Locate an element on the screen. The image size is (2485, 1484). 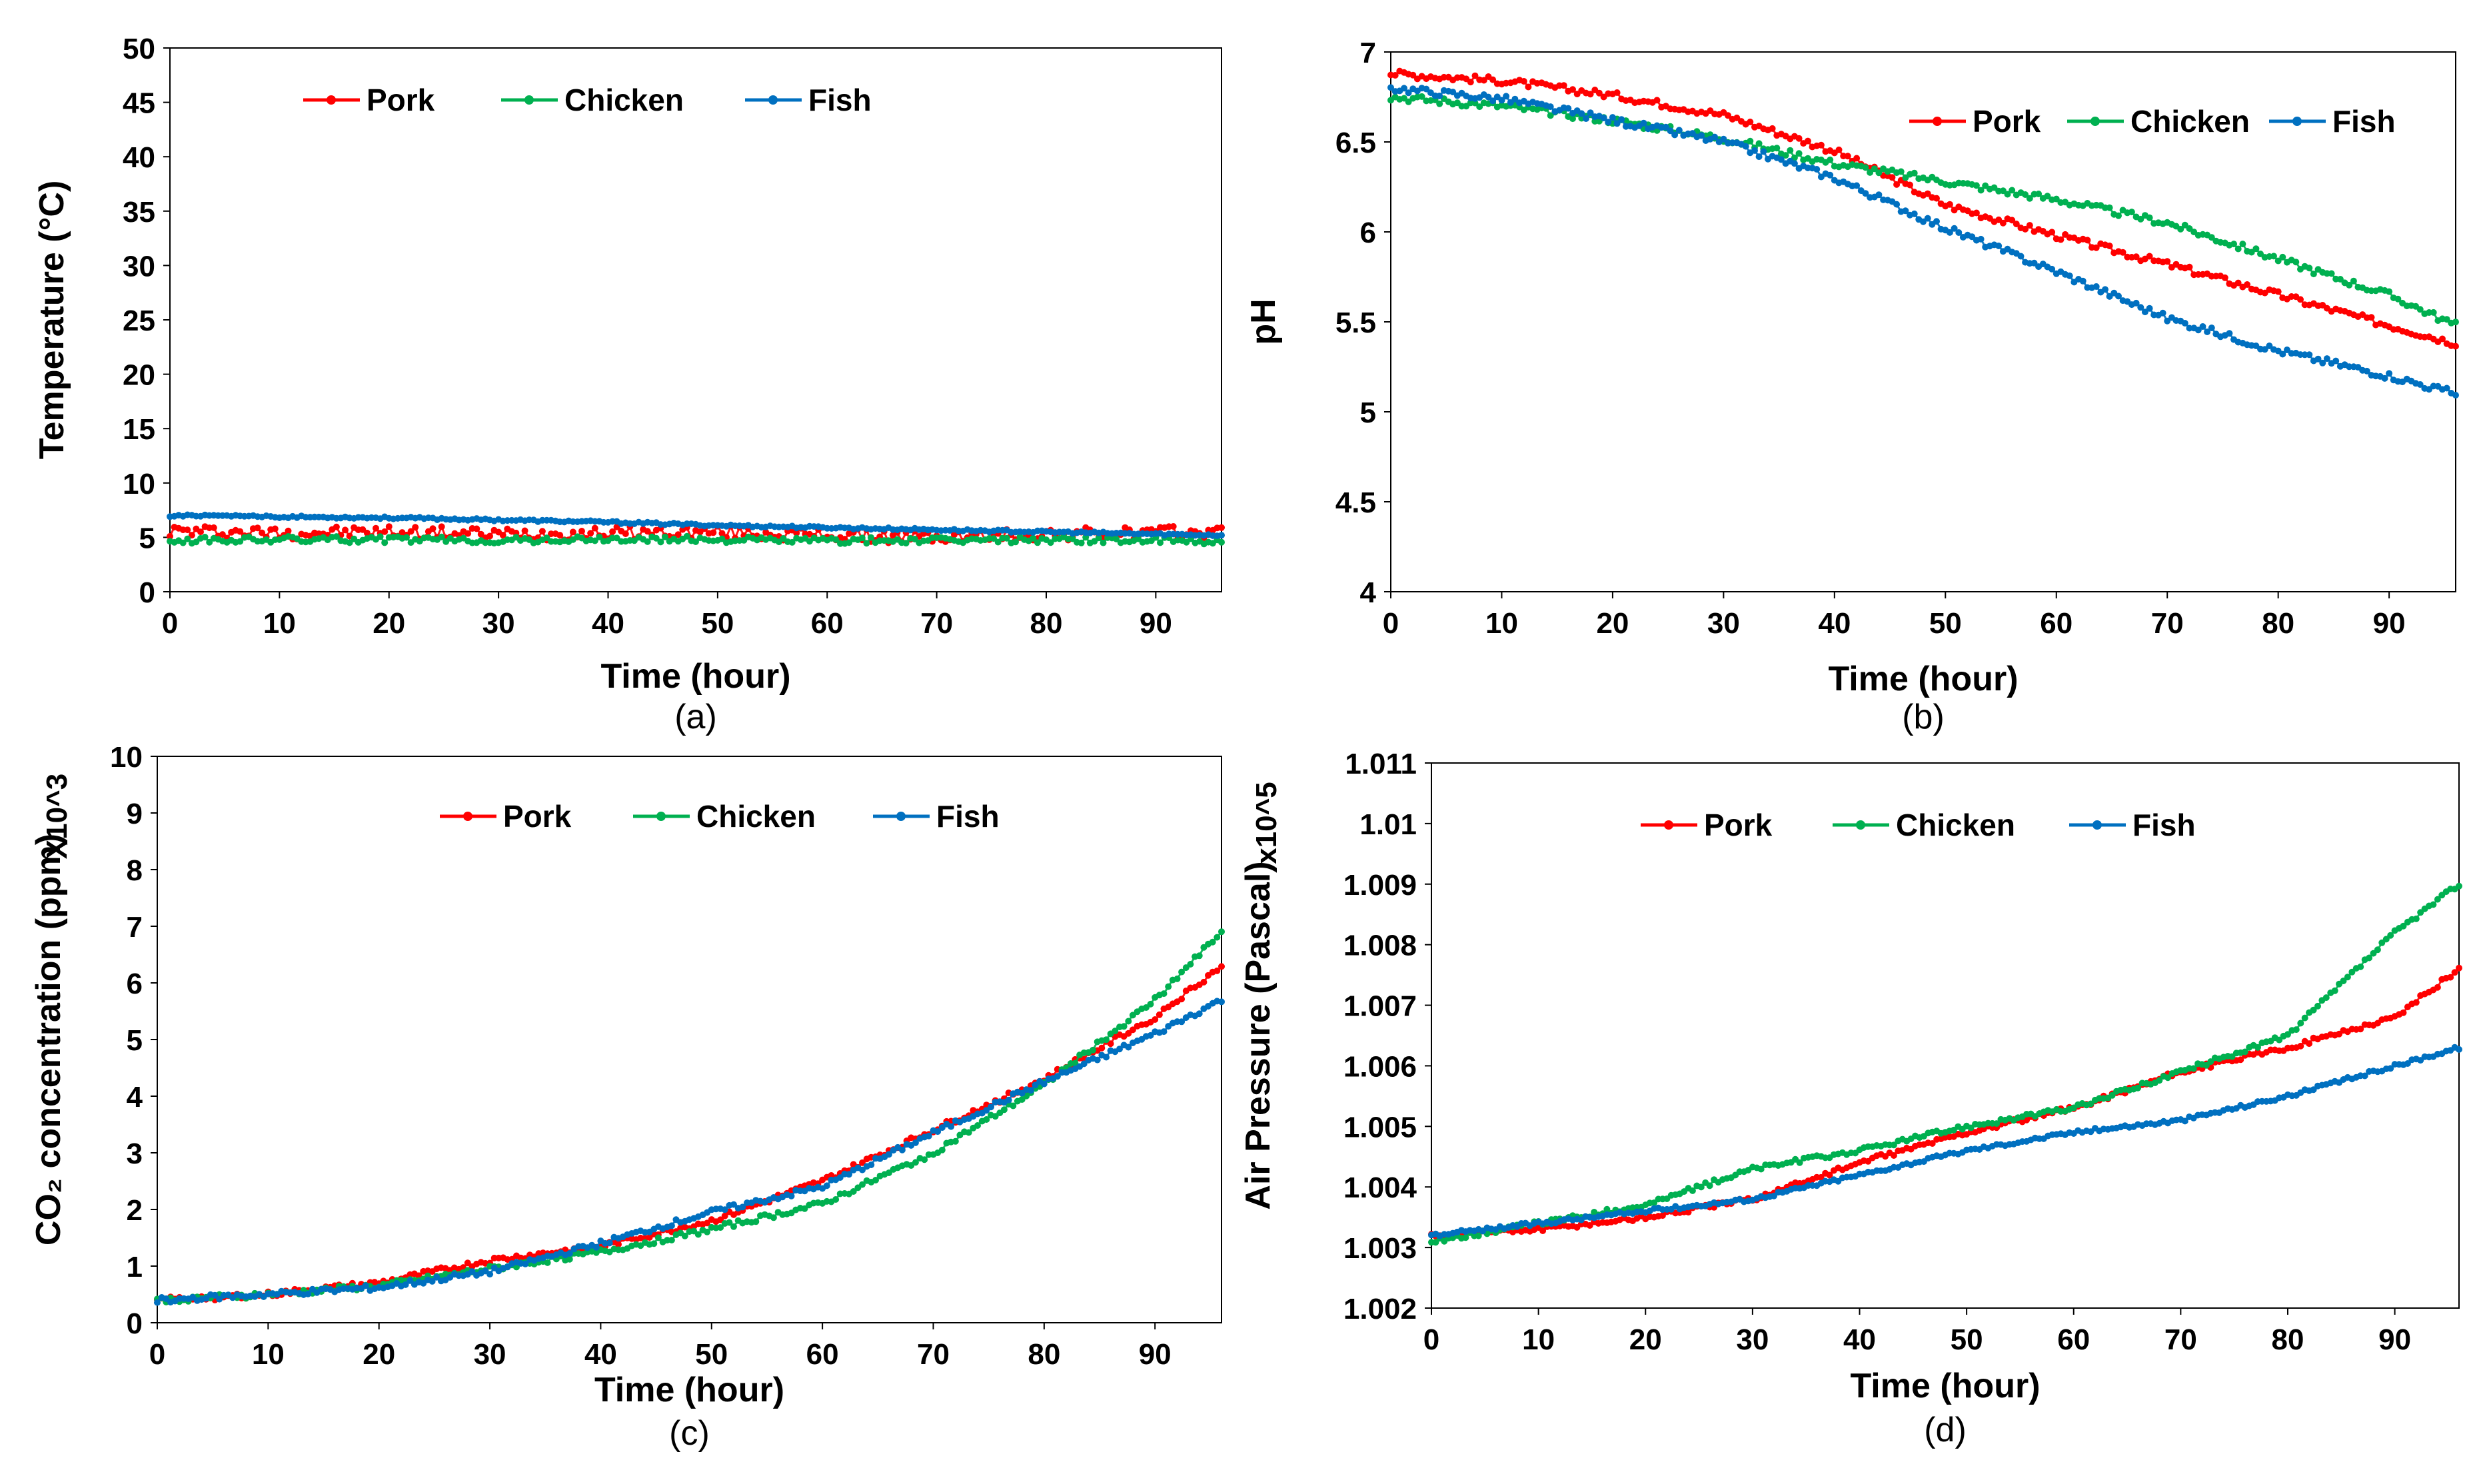
x-tick-label: 10 is located at coordinates (268, 1354).